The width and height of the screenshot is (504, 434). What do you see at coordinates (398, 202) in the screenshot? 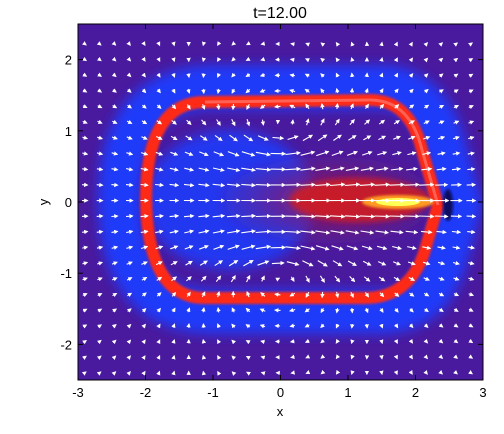
I see `hot-spot` at bounding box center [398, 202].